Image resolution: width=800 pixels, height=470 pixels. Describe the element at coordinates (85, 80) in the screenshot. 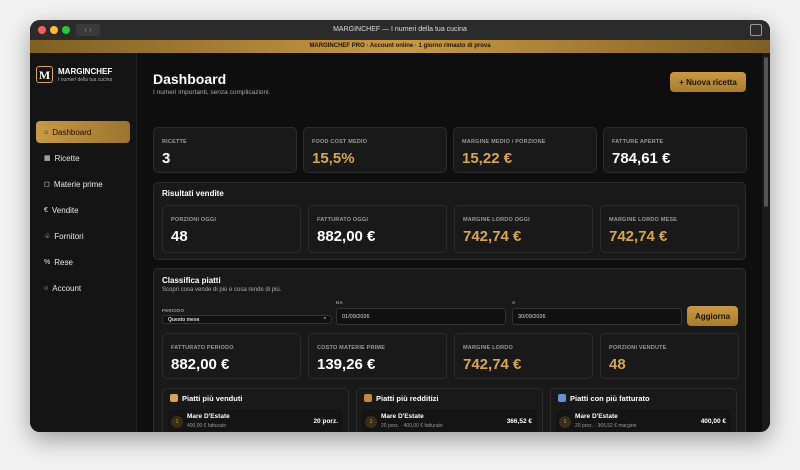

I see `tagline: I numeri della tua cucina` at that location.